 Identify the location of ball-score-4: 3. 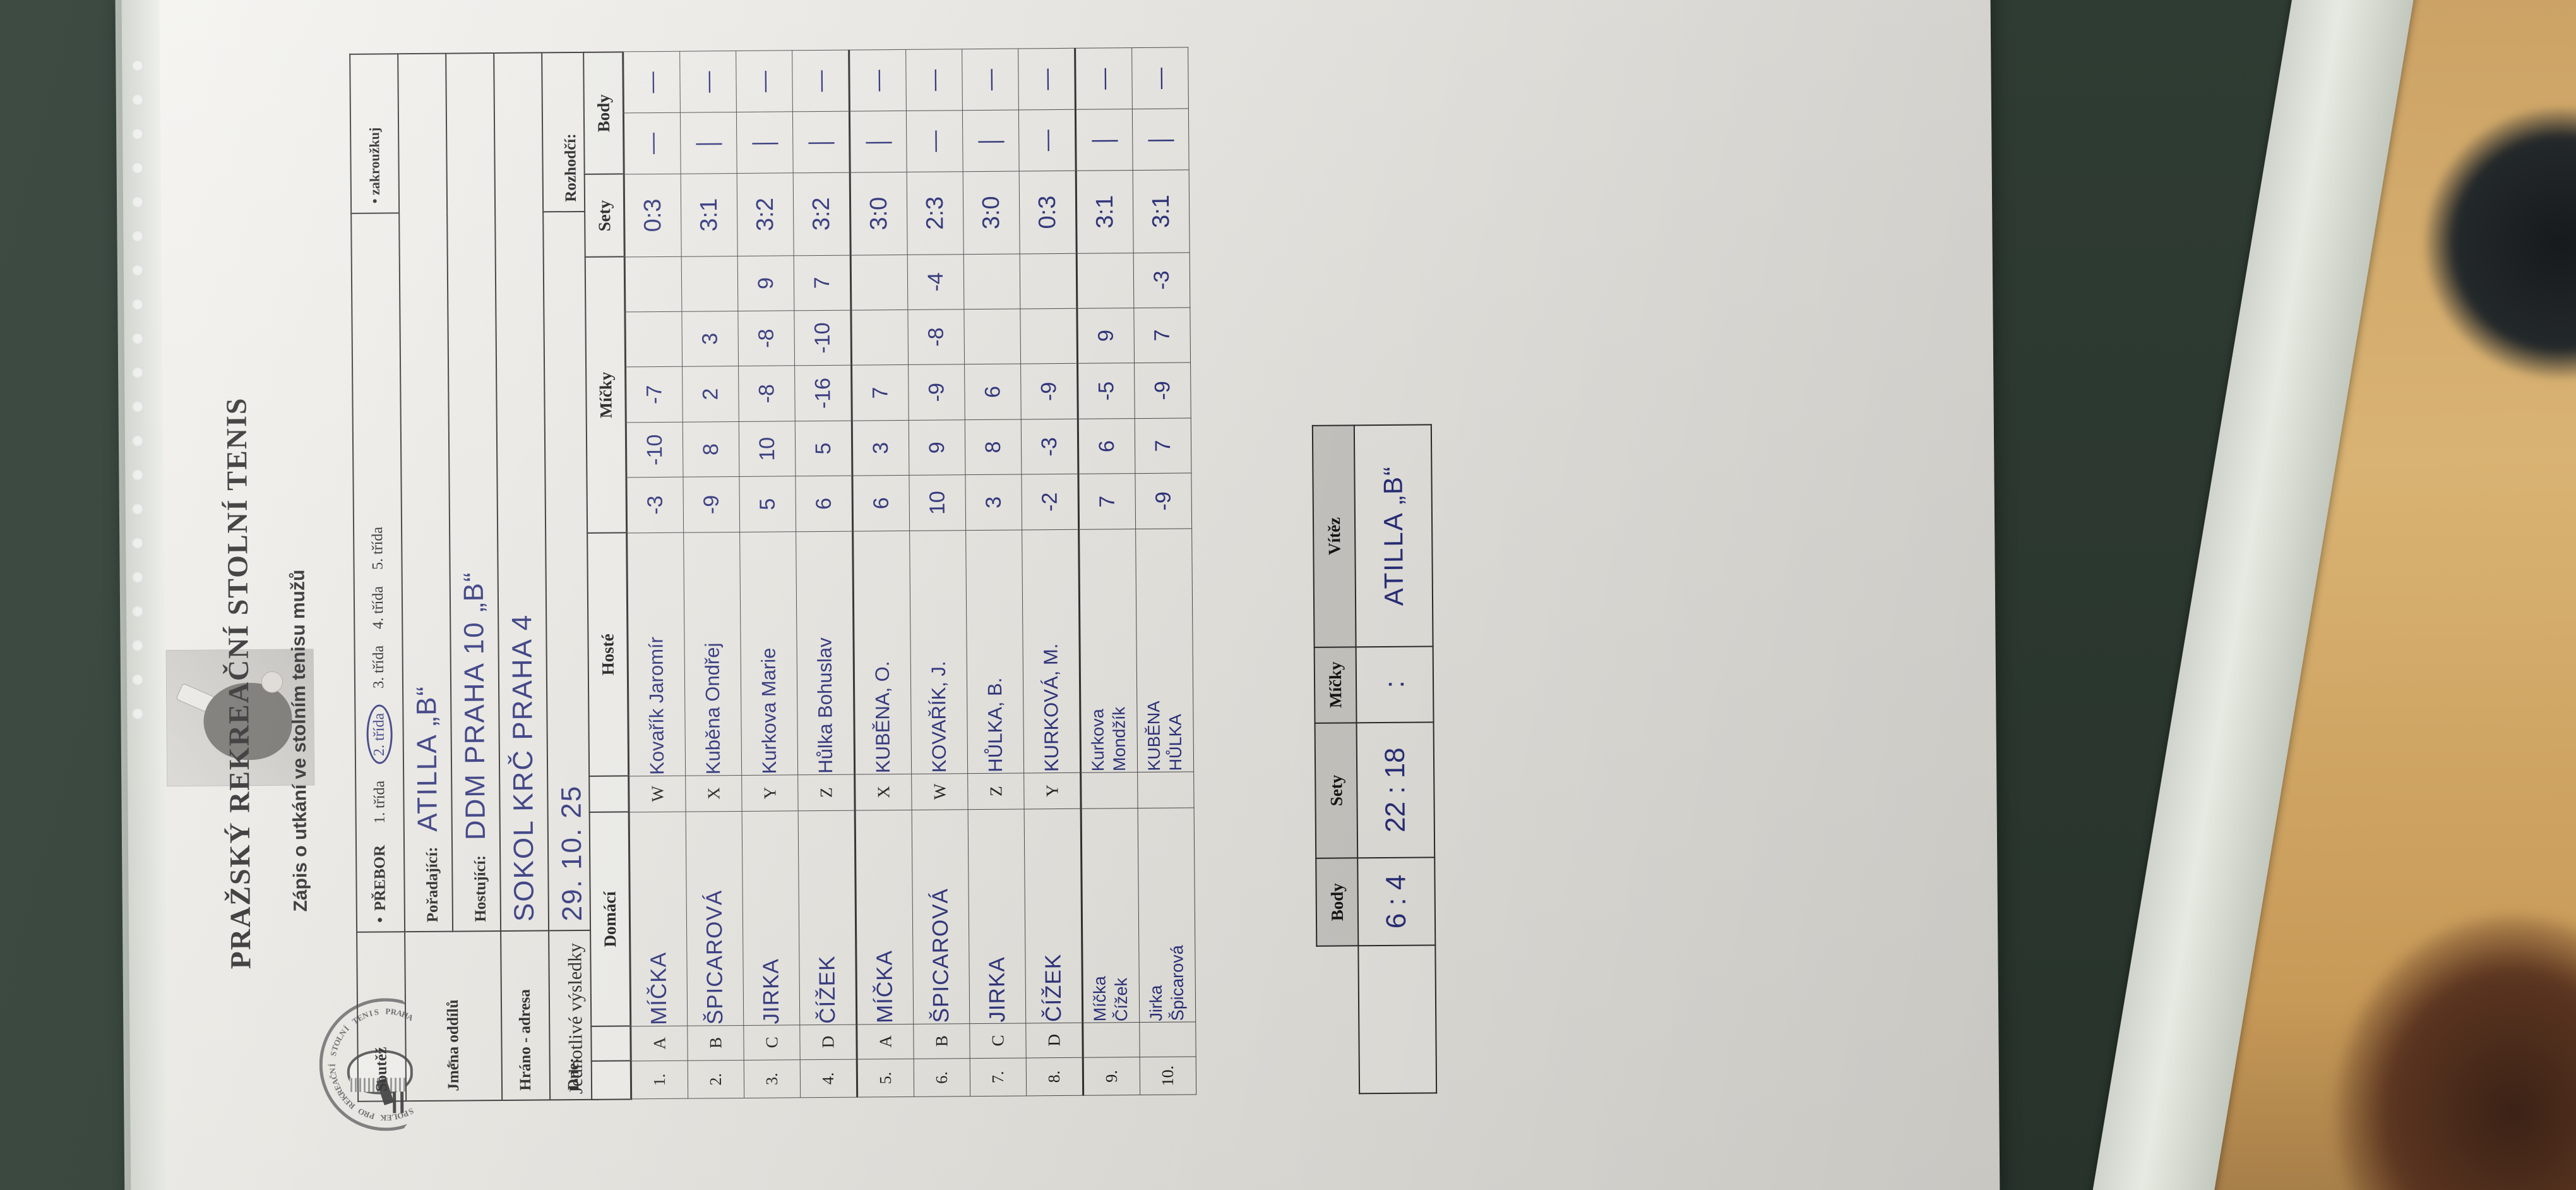
(710, 339).